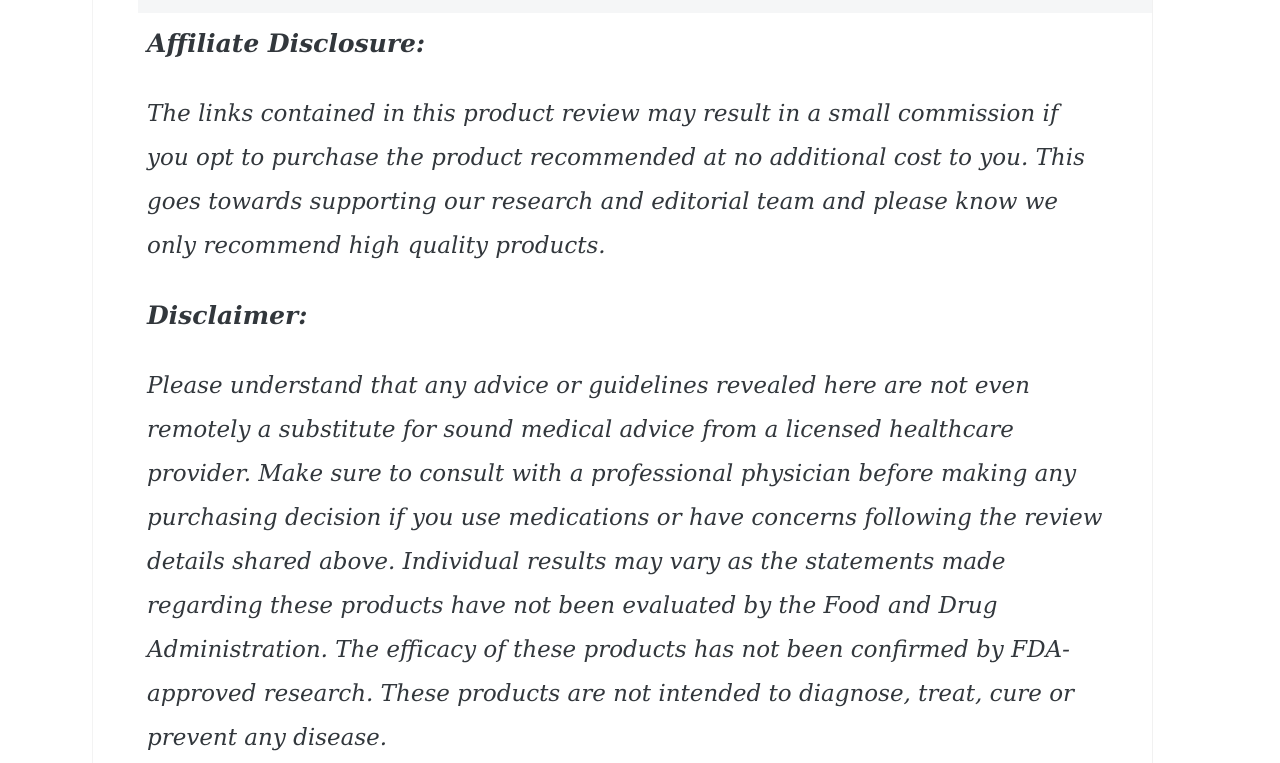  What do you see at coordinates (227, 315) in the screenshot?
I see `disclaimer-heading: Disclaimer:` at bounding box center [227, 315].